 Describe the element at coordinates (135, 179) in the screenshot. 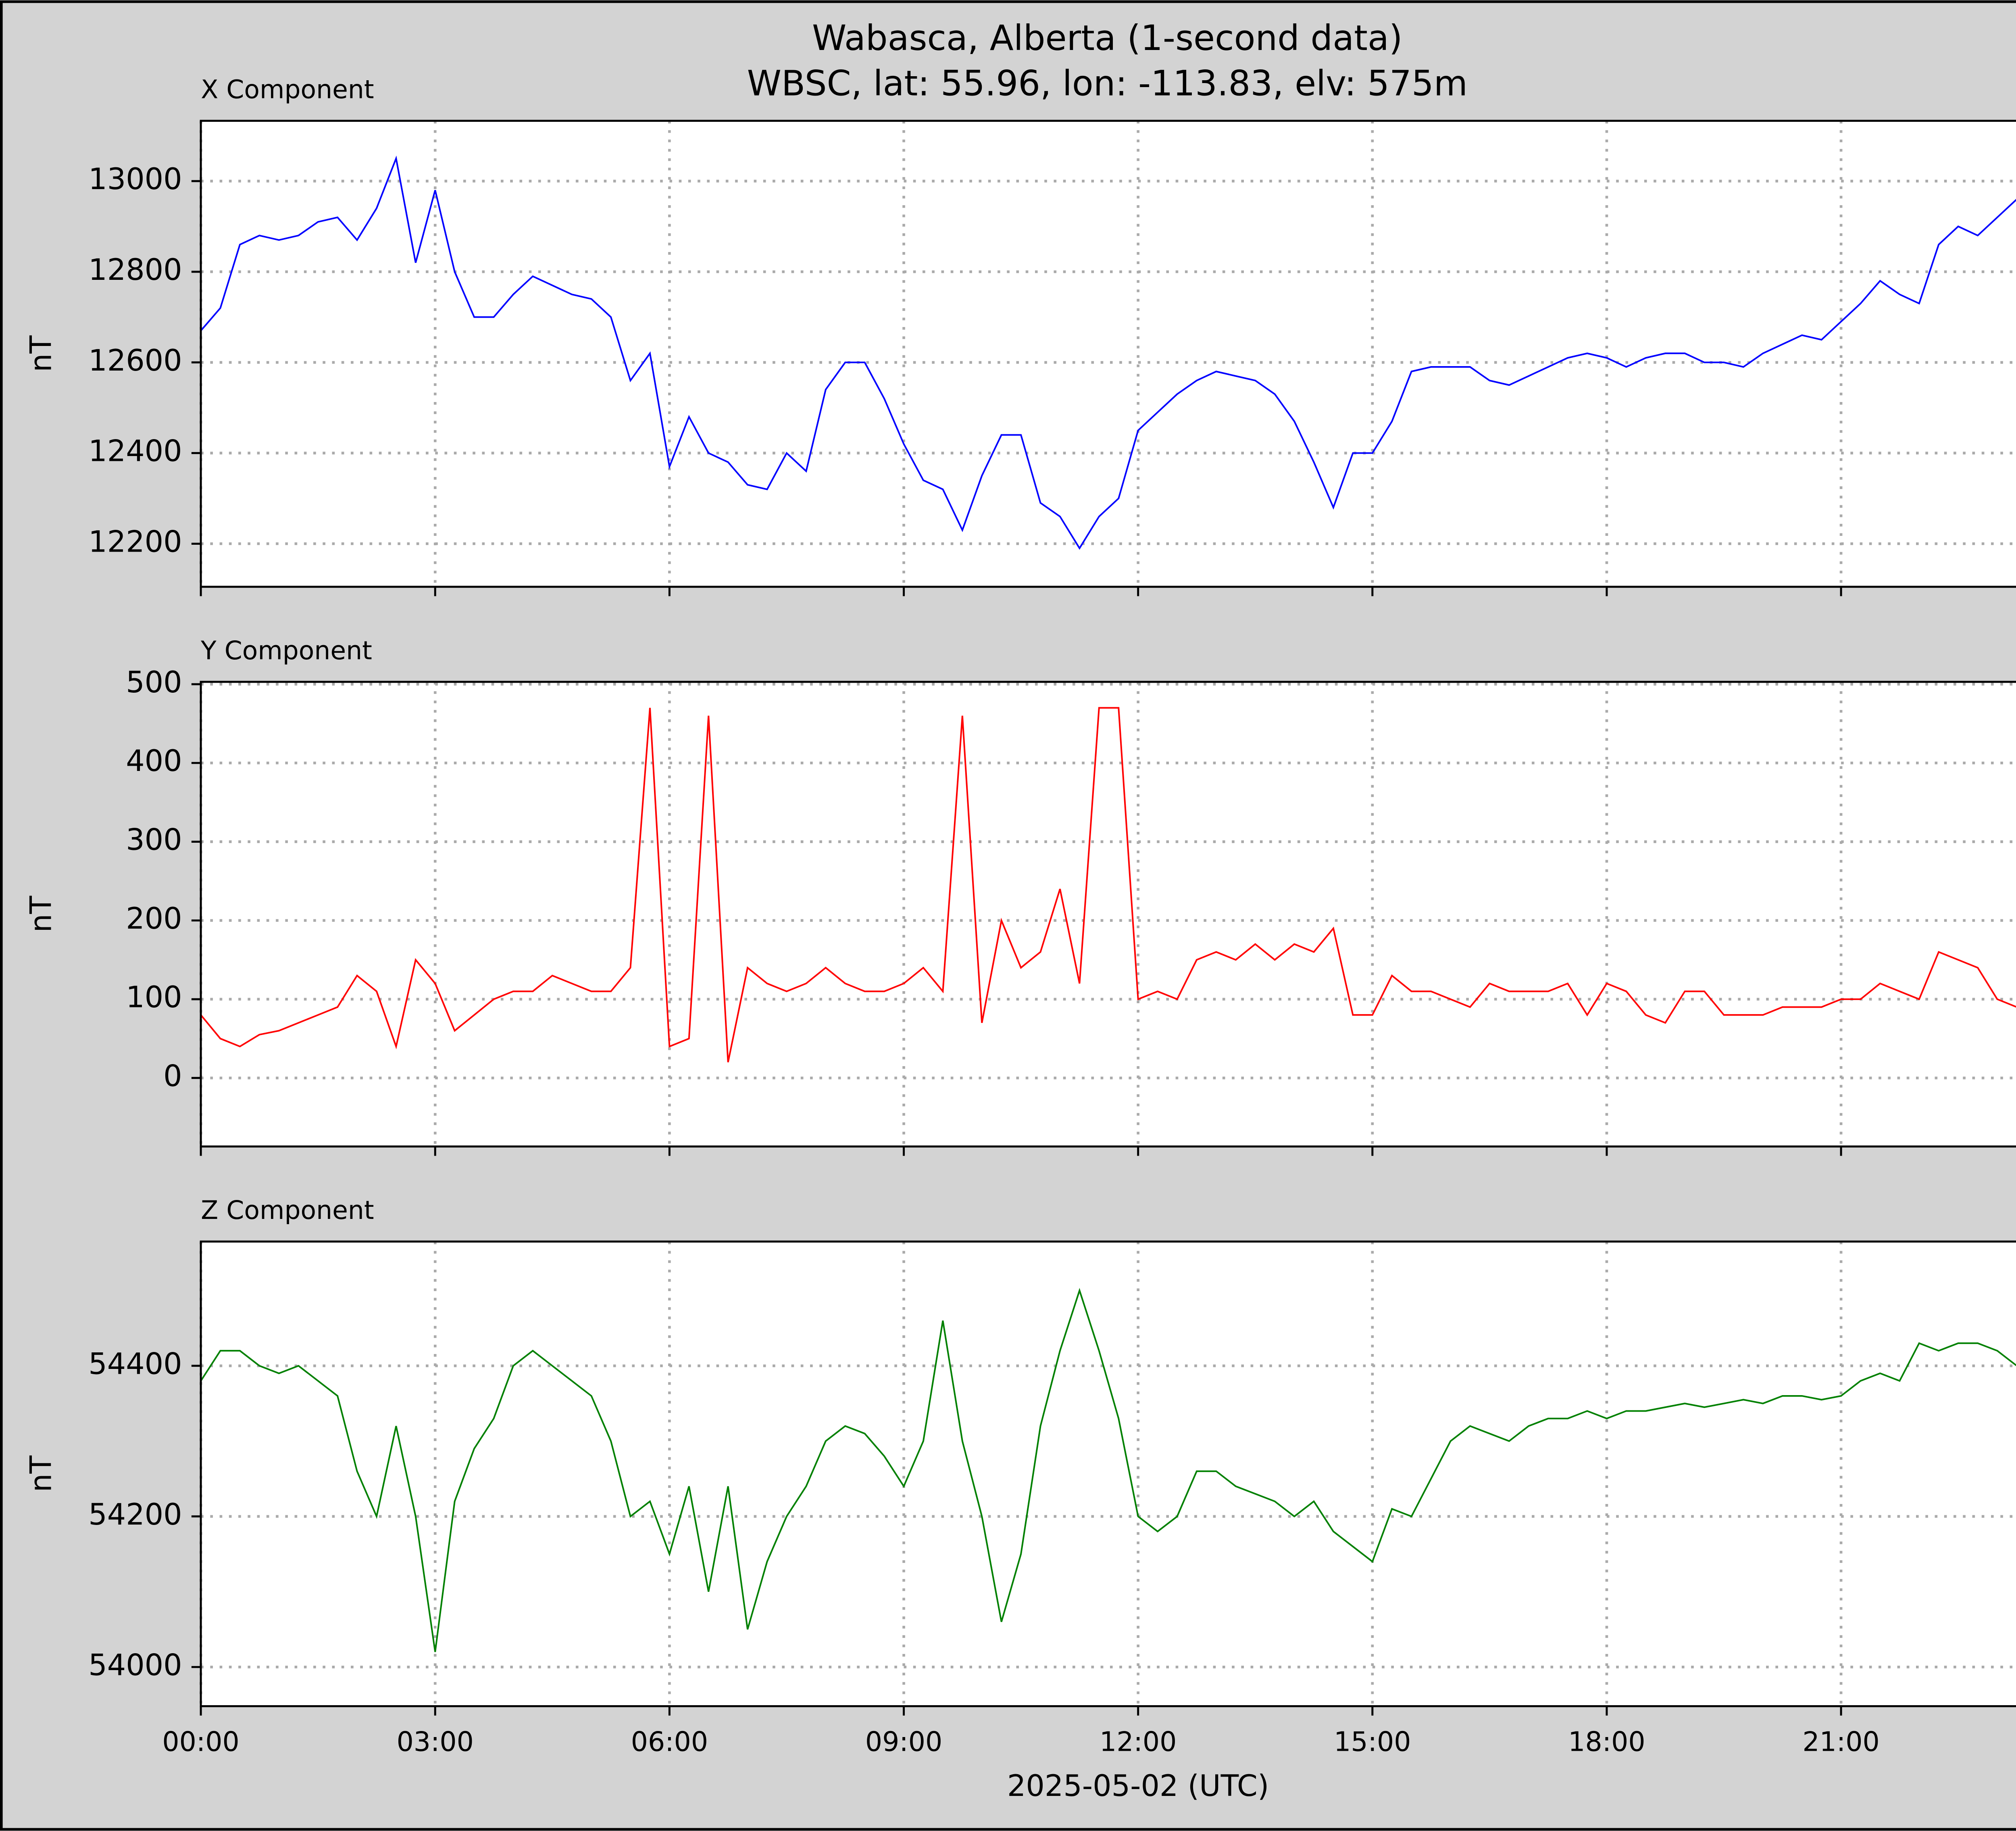

I see `y-tick-label: 13000` at that location.